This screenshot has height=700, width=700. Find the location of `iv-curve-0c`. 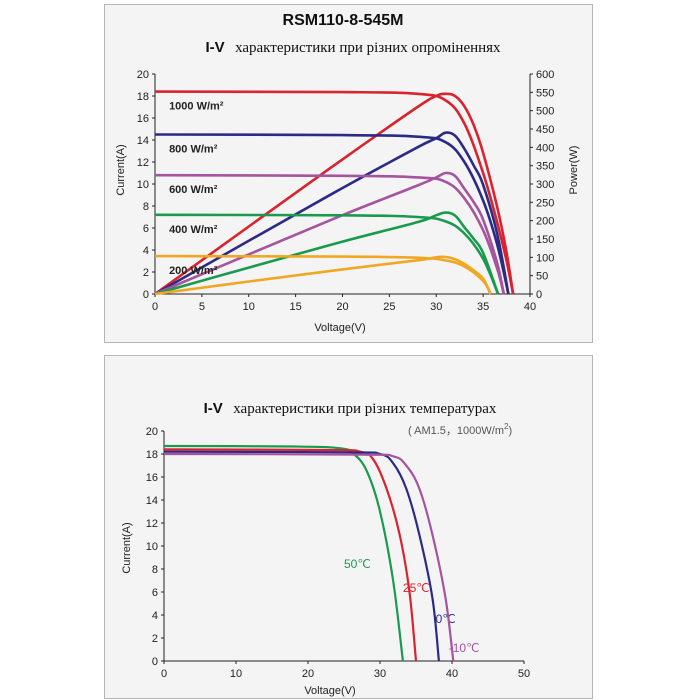

iv-curve-0c is located at coordinates (301, 556).